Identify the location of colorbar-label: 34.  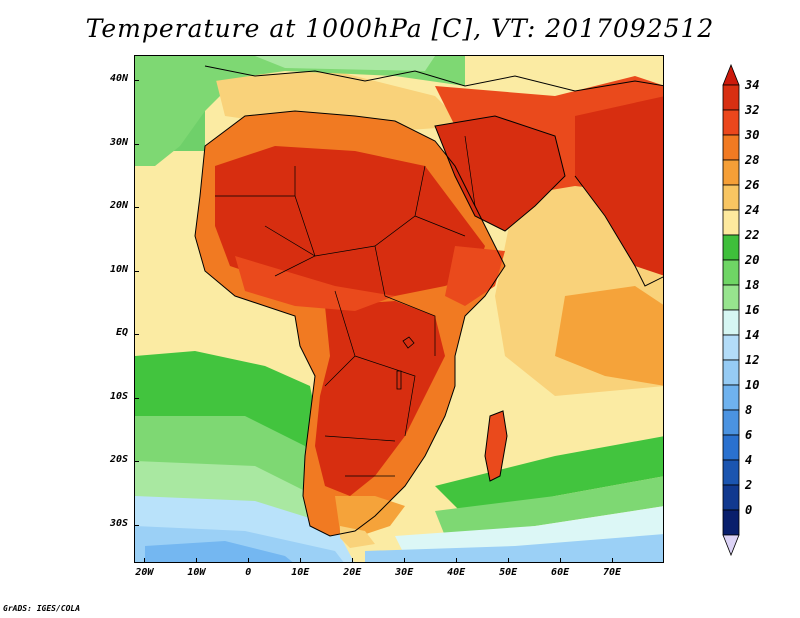
(752, 85).